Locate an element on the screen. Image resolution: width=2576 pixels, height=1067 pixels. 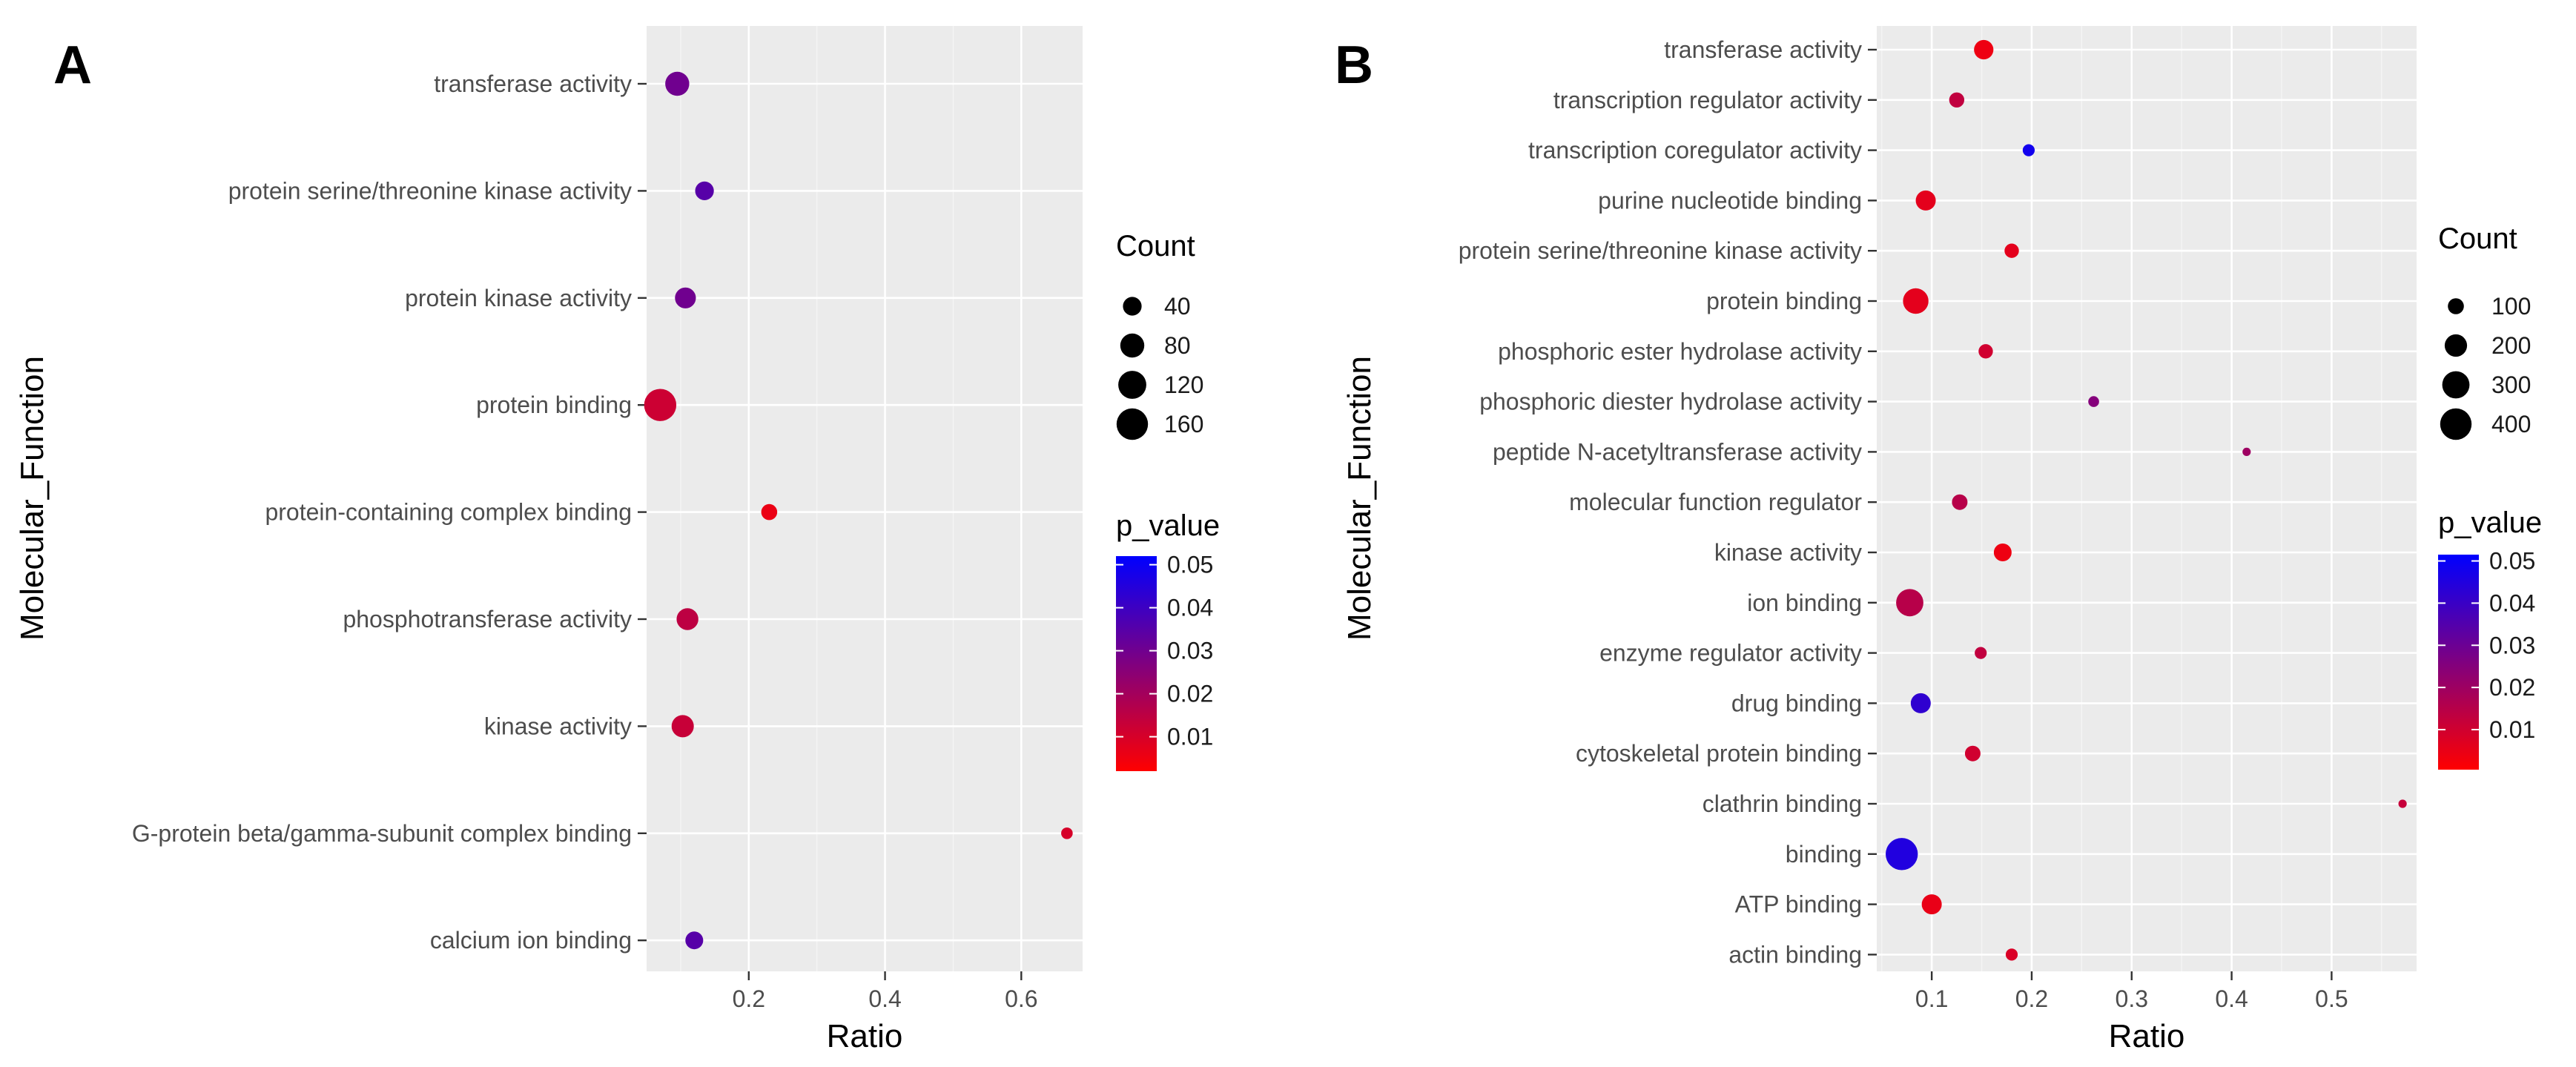
pvalue-legend-title-a: p_value is located at coordinates (1168, 525).